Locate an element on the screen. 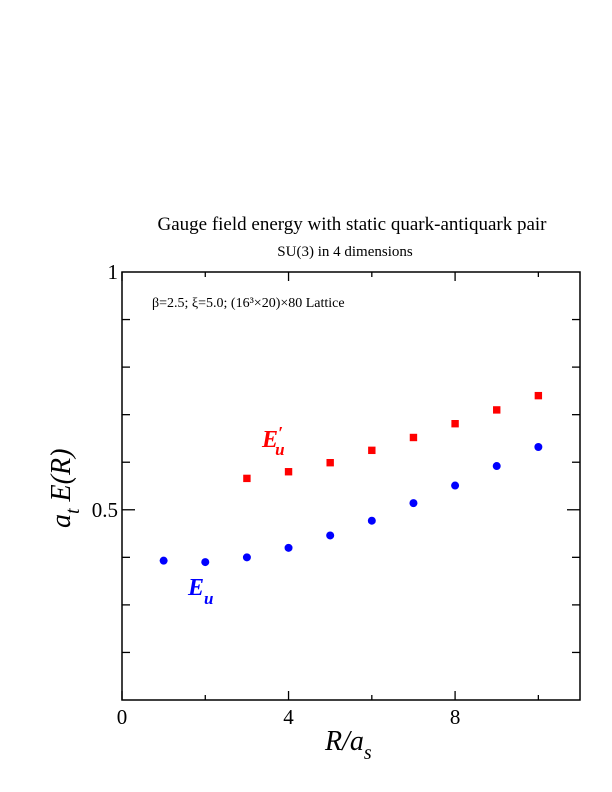 Image resolution: width=612 pixels, height=792 pixels. x-tick-label: 0 is located at coordinates (122, 717).